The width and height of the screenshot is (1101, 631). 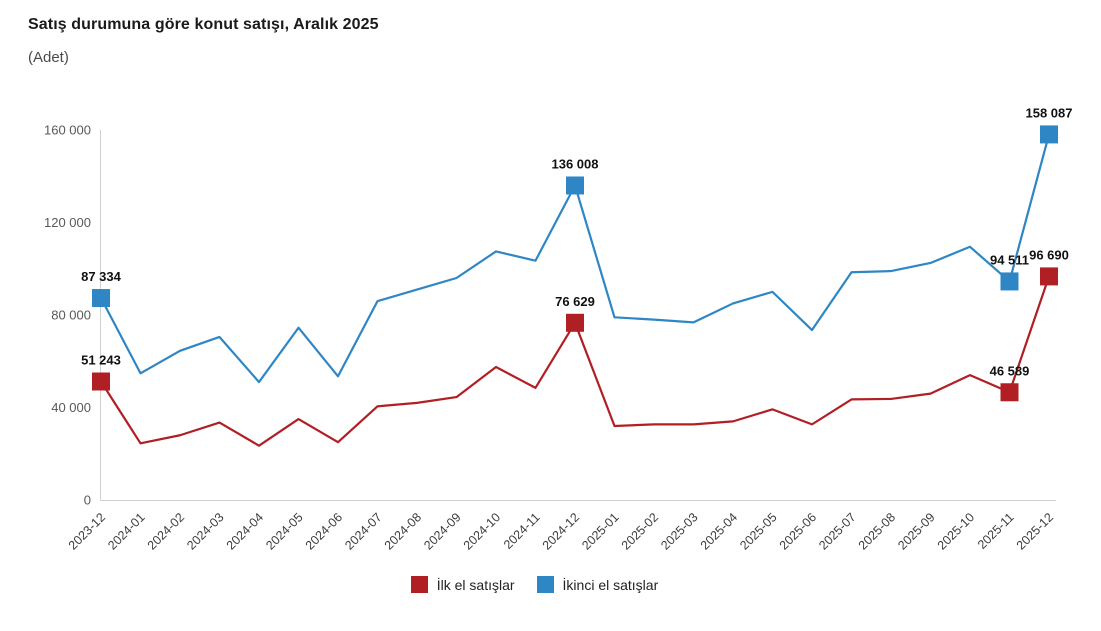 I want to click on chart-unit-label: (Adet), so click(x=48, y=57).